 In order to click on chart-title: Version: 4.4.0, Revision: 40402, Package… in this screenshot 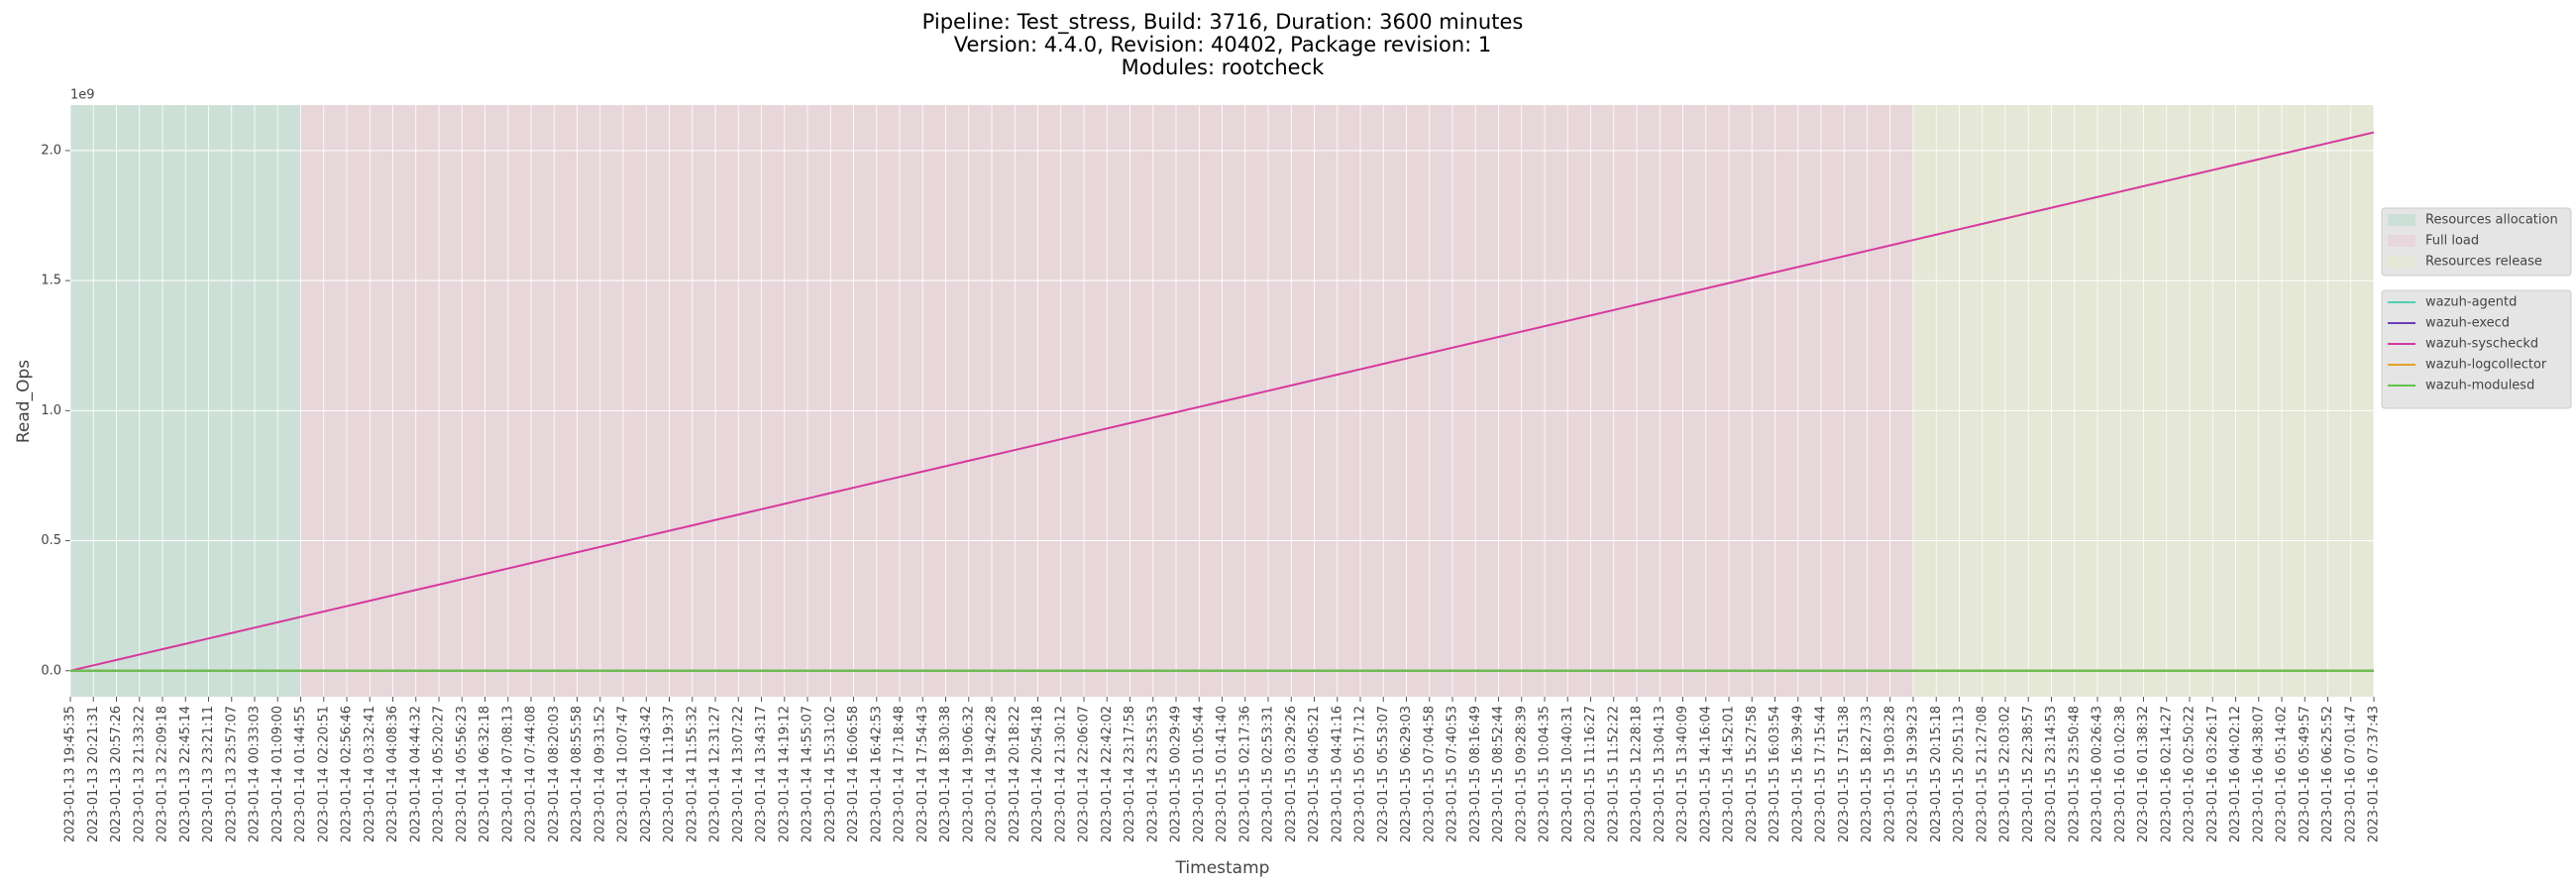, I will do `click(1223, 45)`.